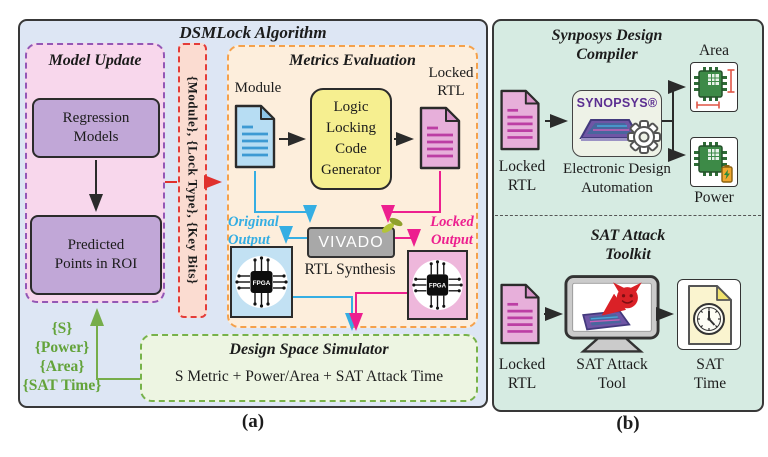  Describe the element at coordinates (520, 120) in the screenshot. I see `locked-rtl-document-icon-b1` at that location.